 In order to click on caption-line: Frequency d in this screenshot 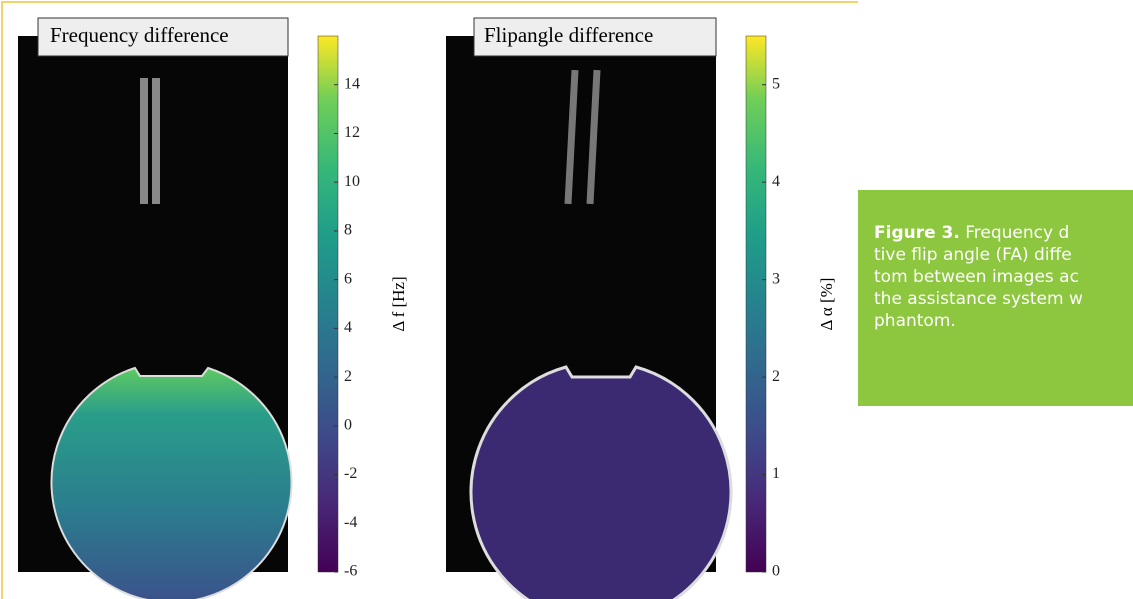, I will do `click(1017, 233)`.